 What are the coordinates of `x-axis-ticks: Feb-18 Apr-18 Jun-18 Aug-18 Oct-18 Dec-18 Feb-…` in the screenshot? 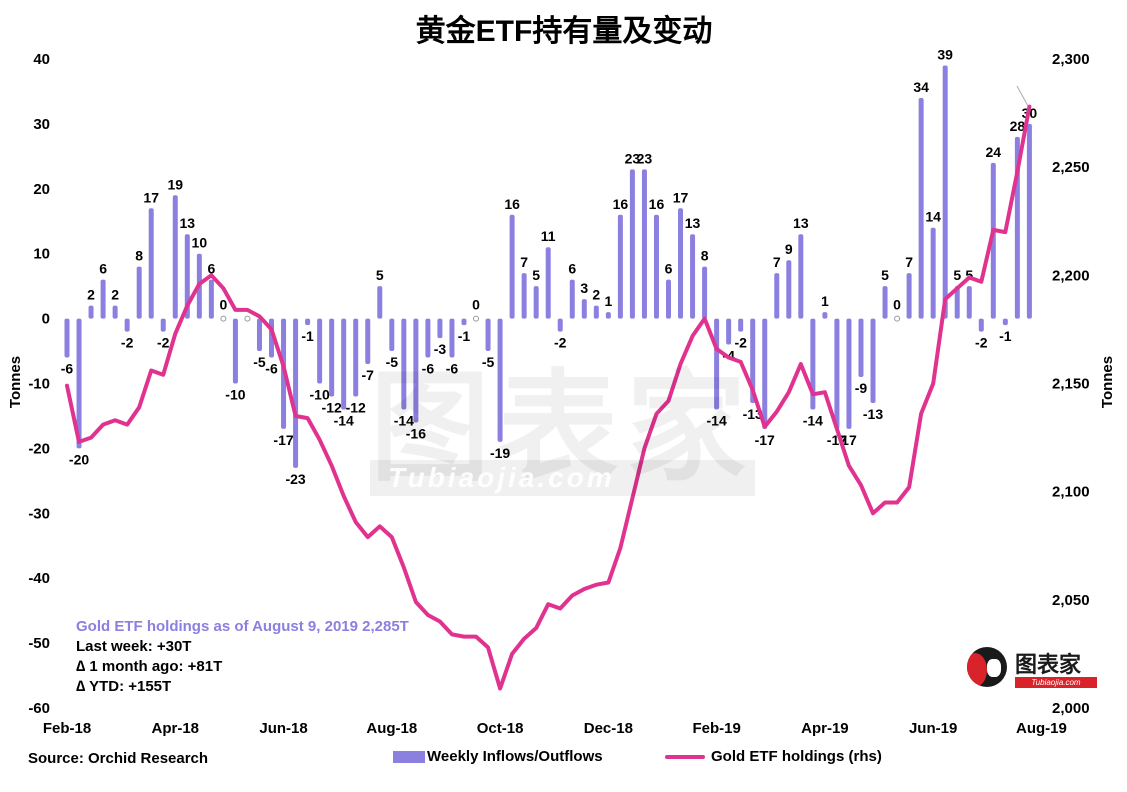 It's located at (555, 728).